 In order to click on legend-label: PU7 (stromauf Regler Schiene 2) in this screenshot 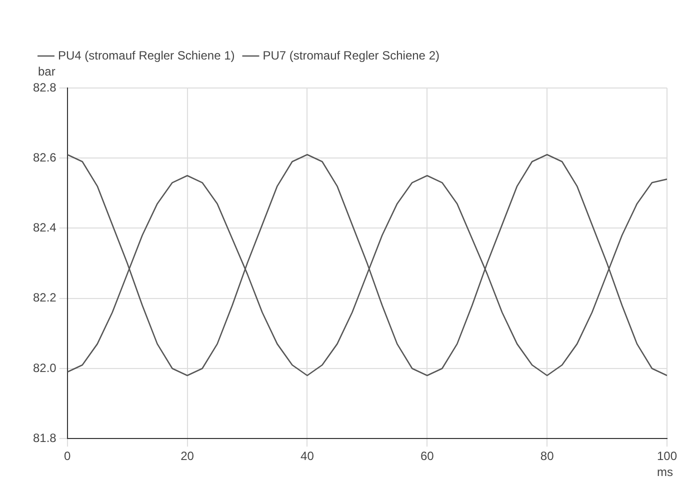, I will do `click(351, 55)`.